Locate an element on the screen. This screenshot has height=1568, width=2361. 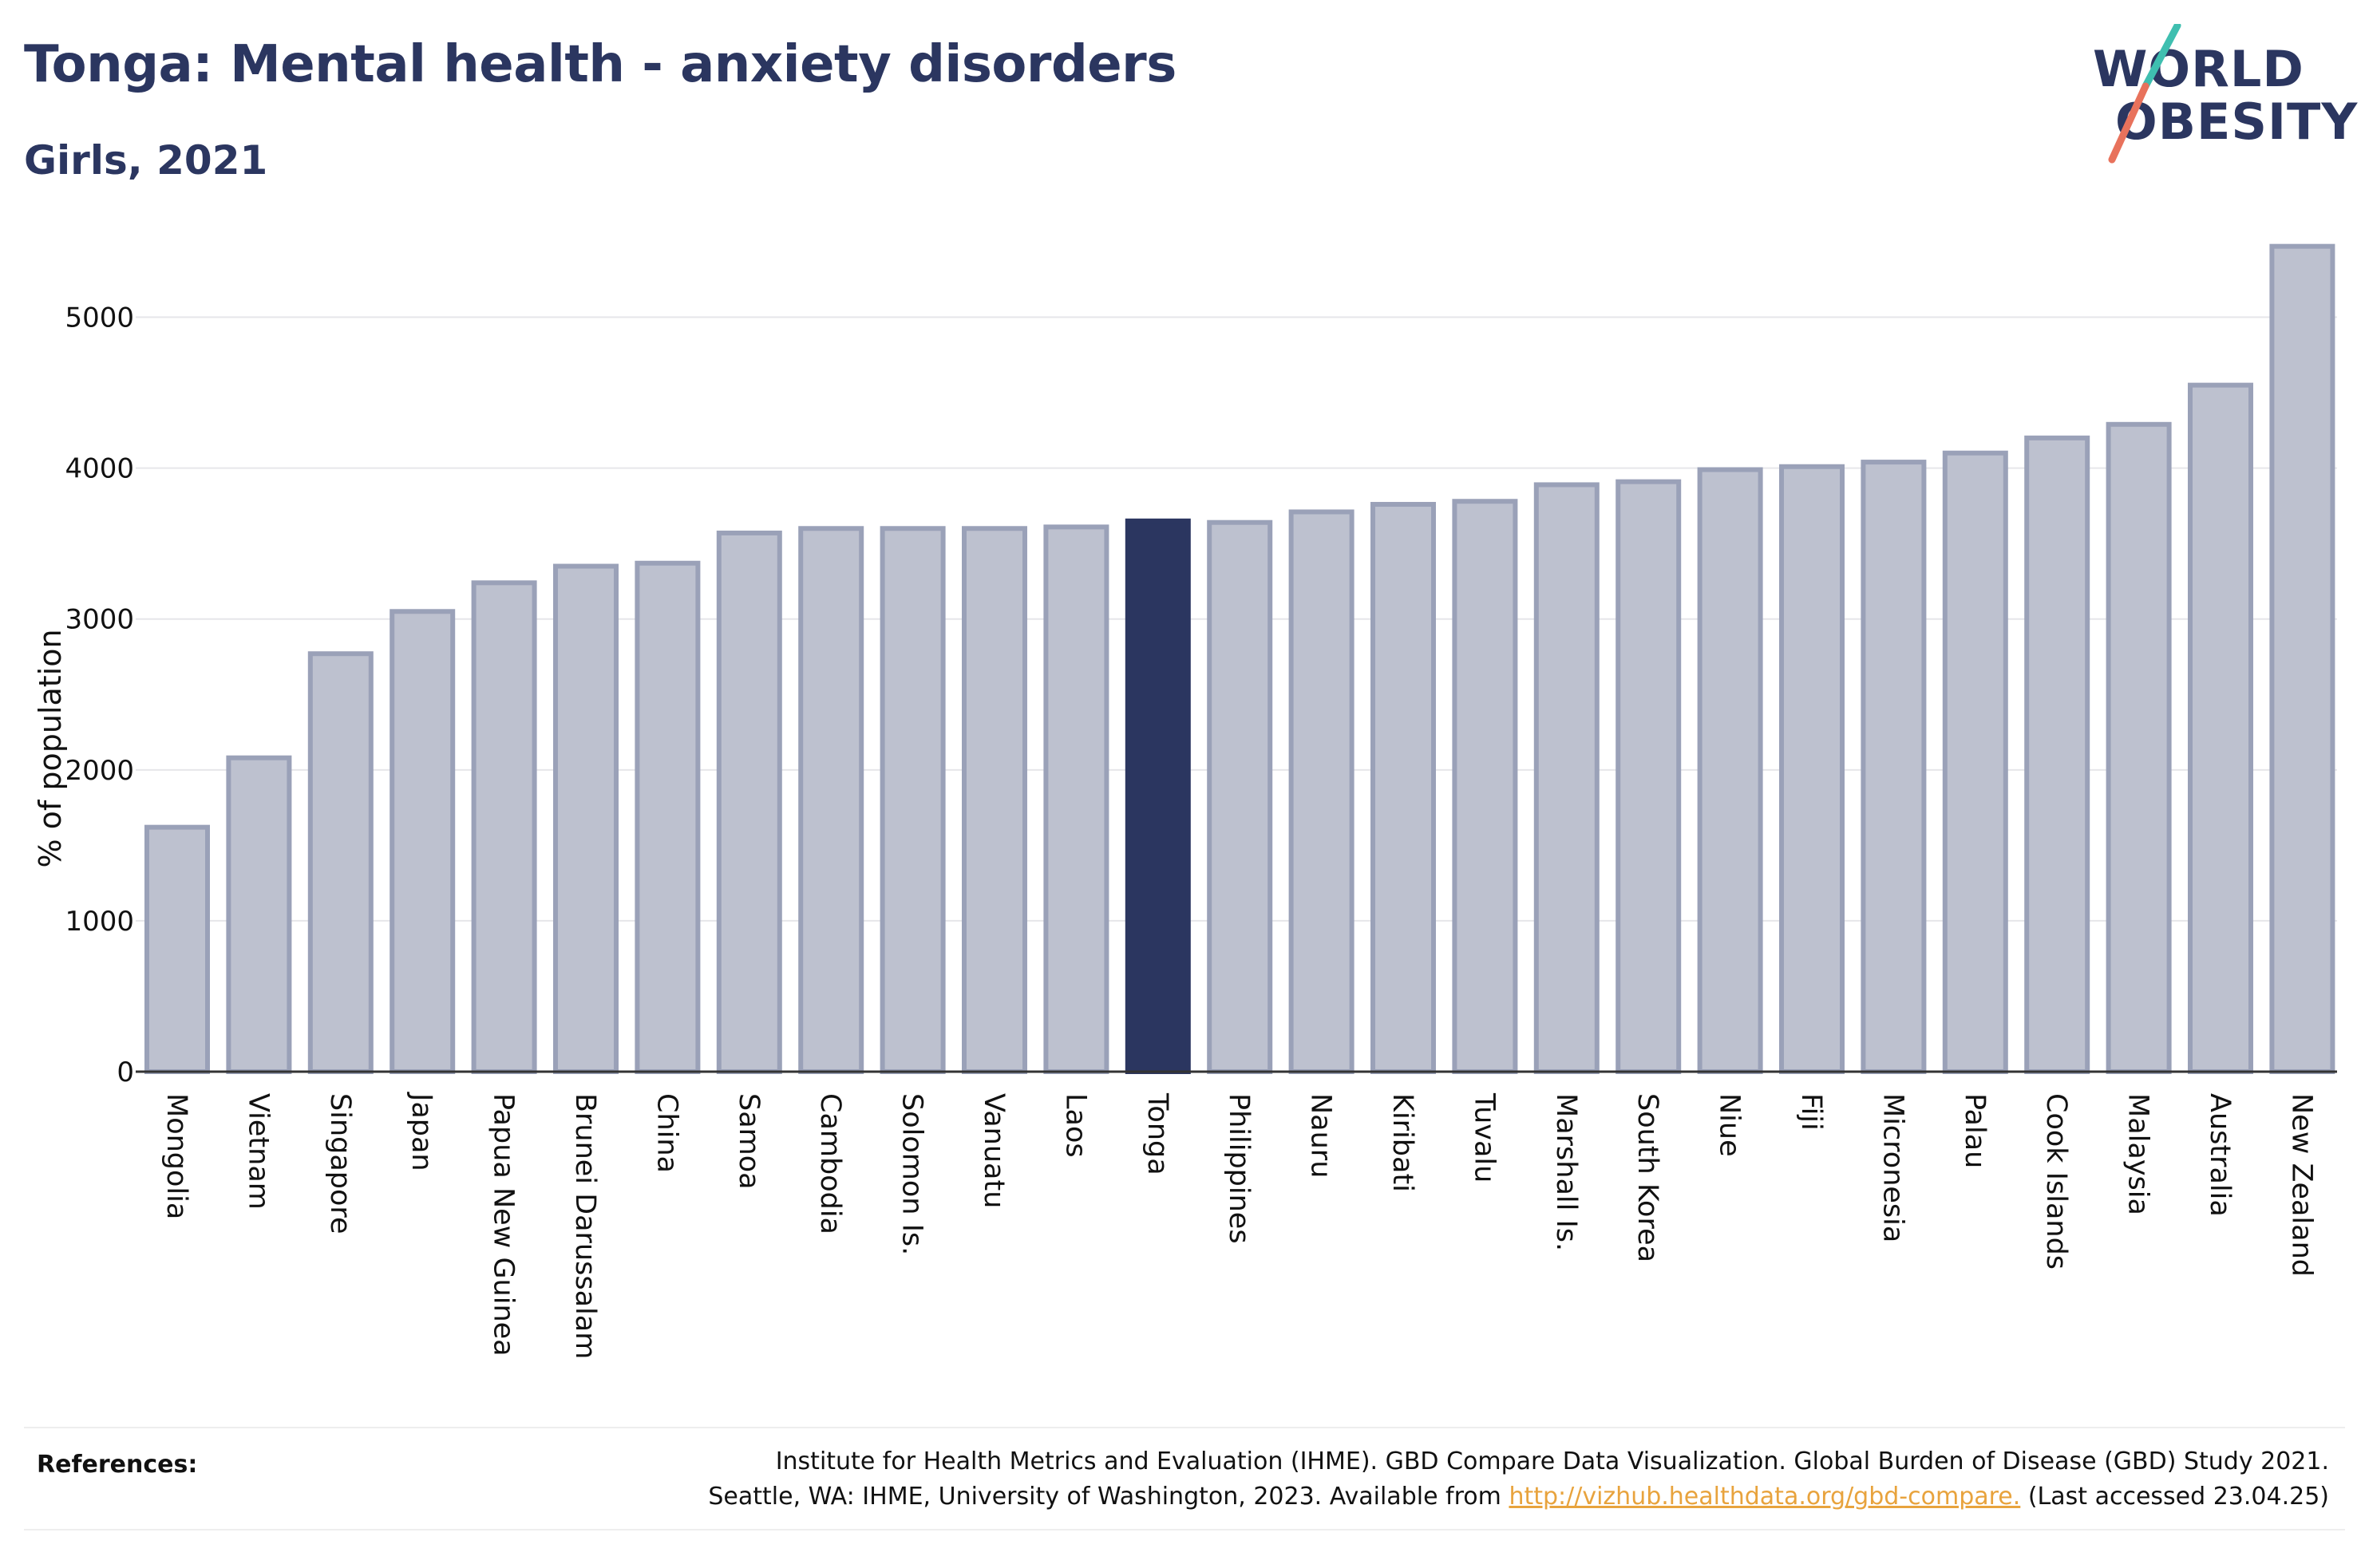
x-tick-label: Philippines is located at coordinates (1239, 1168).